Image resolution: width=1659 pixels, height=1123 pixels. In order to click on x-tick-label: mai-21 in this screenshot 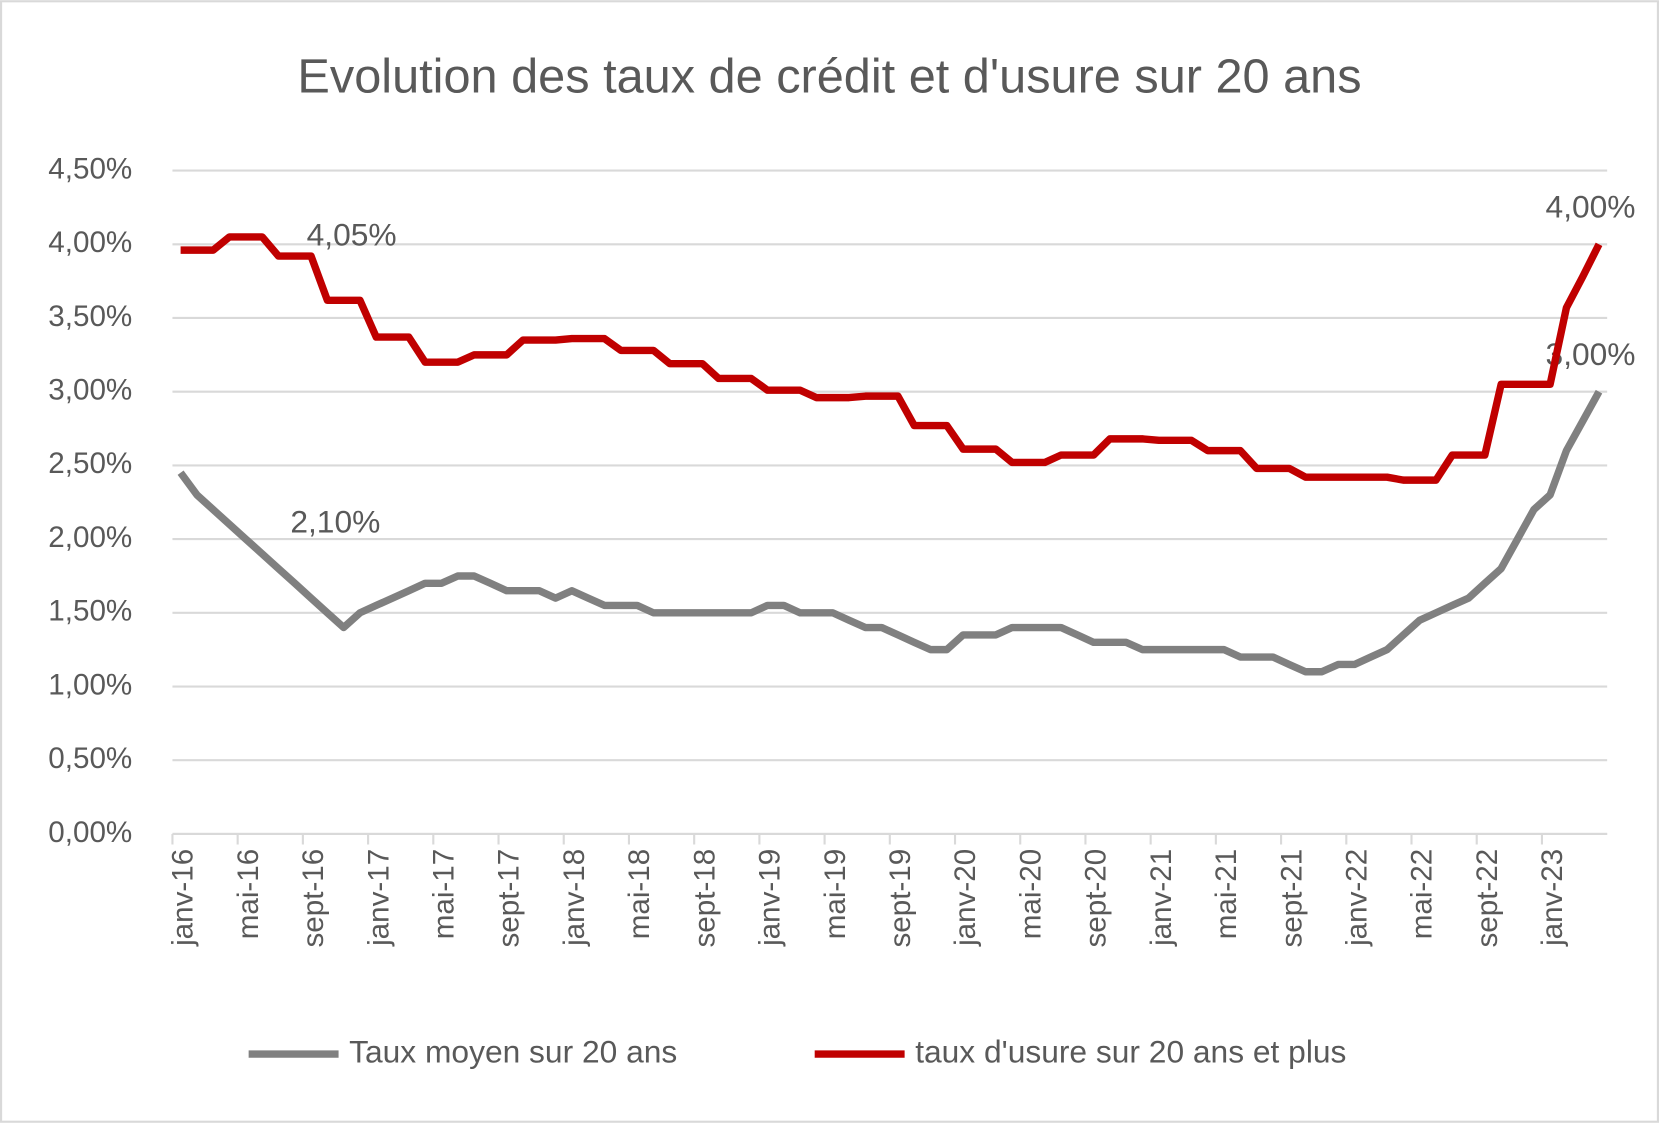, I will do `click(1226, 894)`.